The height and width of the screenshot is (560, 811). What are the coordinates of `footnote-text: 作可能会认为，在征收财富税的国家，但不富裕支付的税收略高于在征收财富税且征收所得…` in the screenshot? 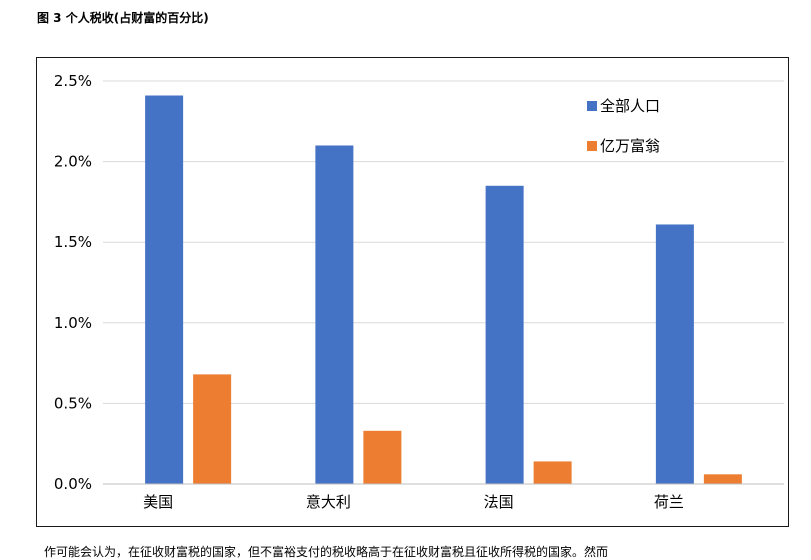 It's located at (326, 552).